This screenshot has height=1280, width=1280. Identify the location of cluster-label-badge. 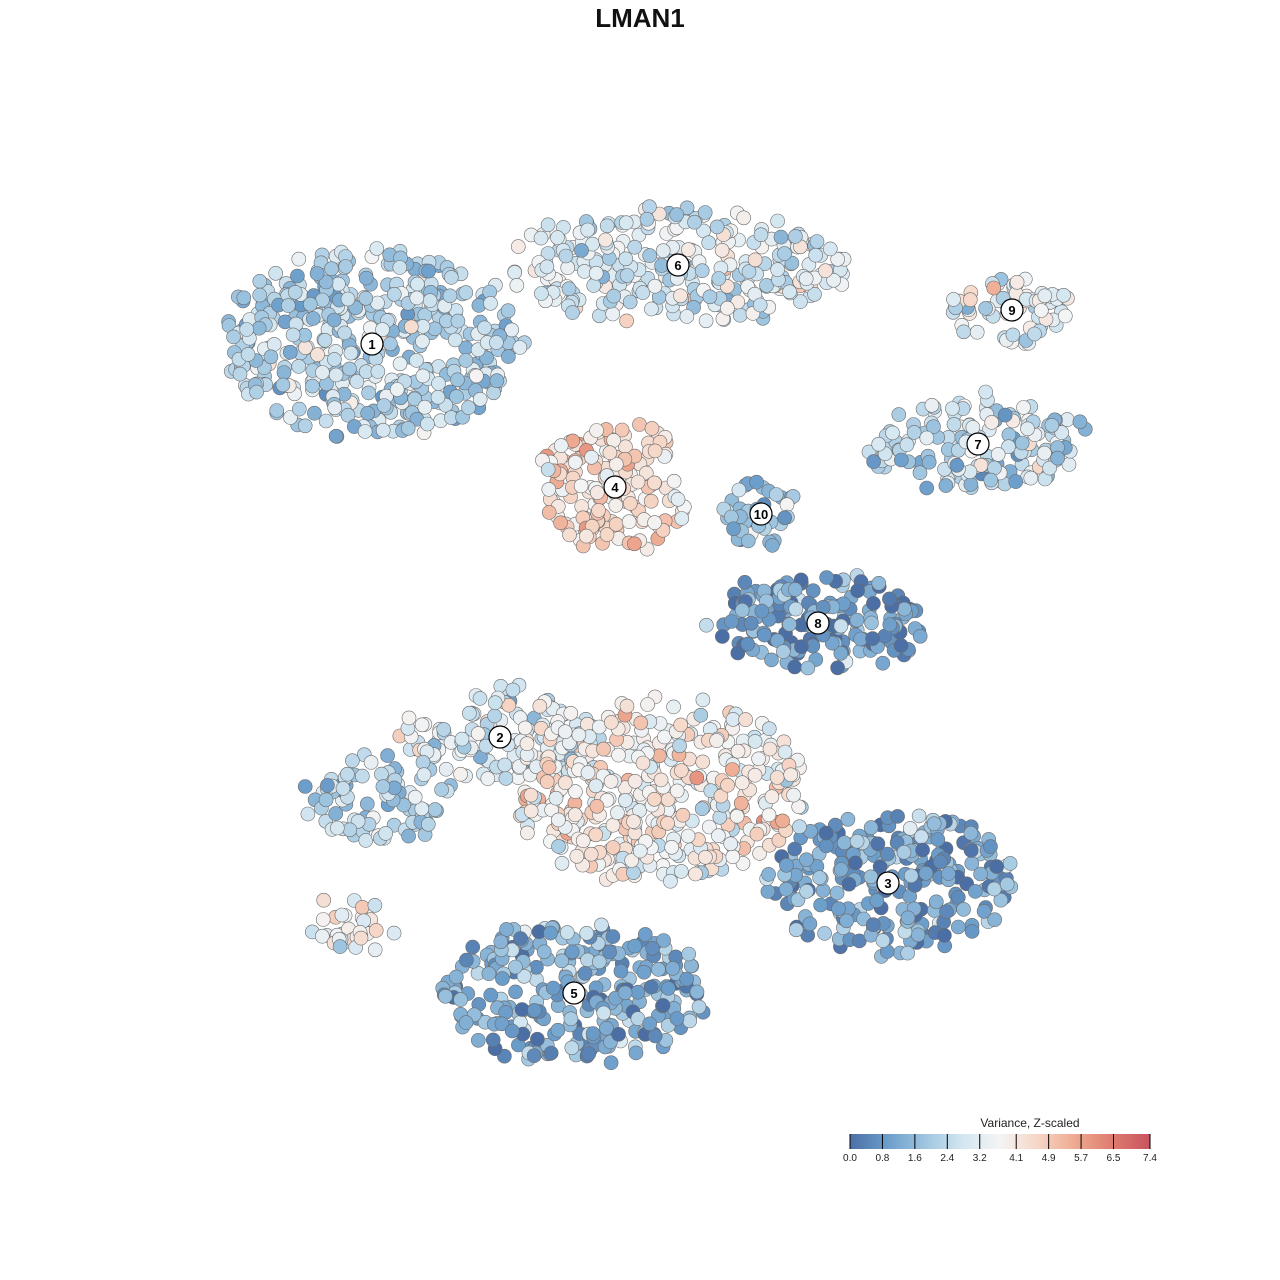
(818, 623).